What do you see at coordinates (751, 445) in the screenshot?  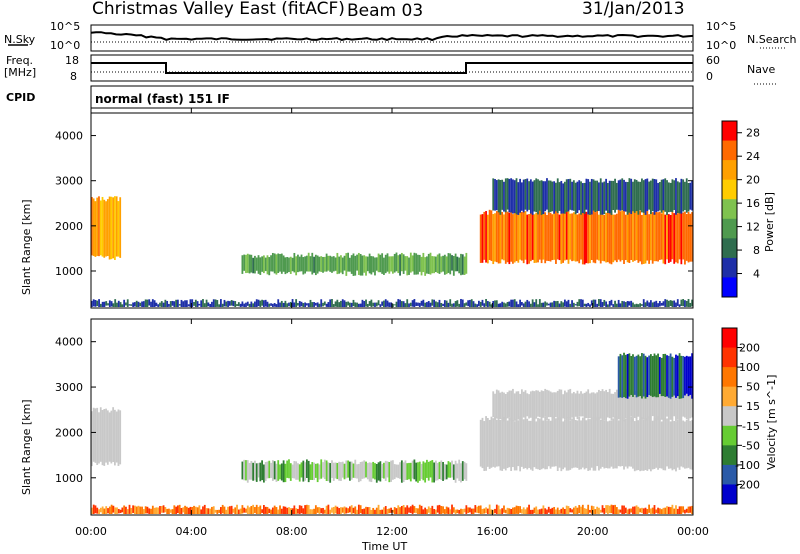 I see `colorbar-tick-label: -50` at bounding box center [751, 445].